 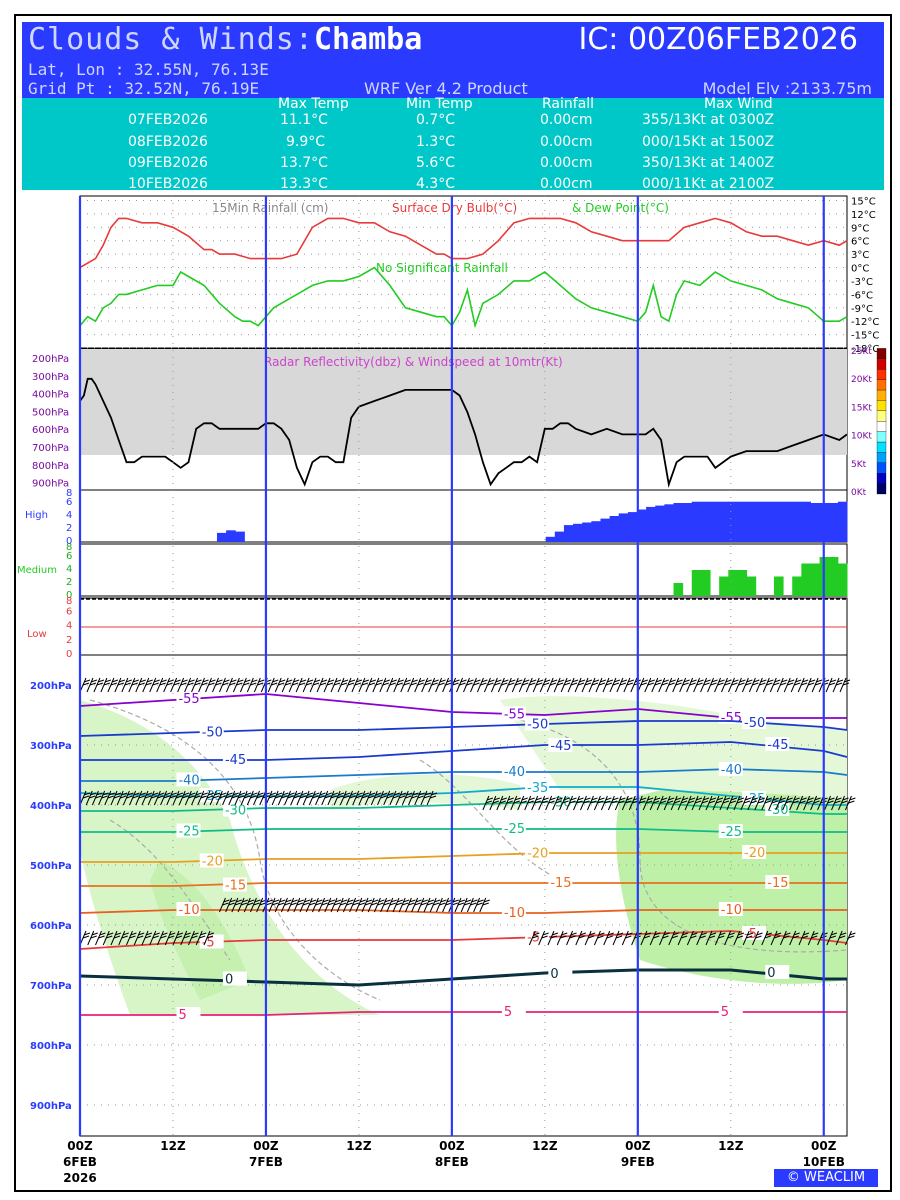 What do you see at coordinates (863, 201) in the screenshot?
I see `y-tick-label: 15°C` at bounding box center [863, 201].